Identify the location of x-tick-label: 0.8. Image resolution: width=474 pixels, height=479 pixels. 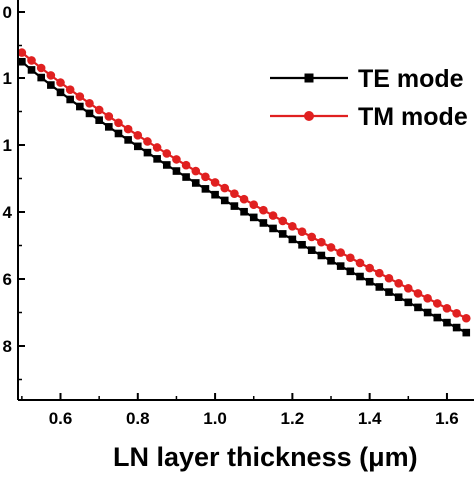
(138, 418).